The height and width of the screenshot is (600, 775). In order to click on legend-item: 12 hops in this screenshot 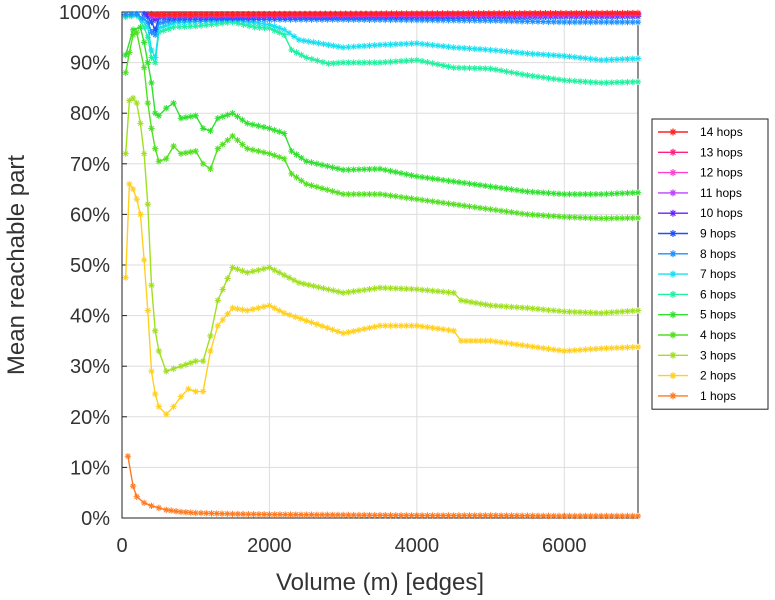, I will do `click(700, 173)`.